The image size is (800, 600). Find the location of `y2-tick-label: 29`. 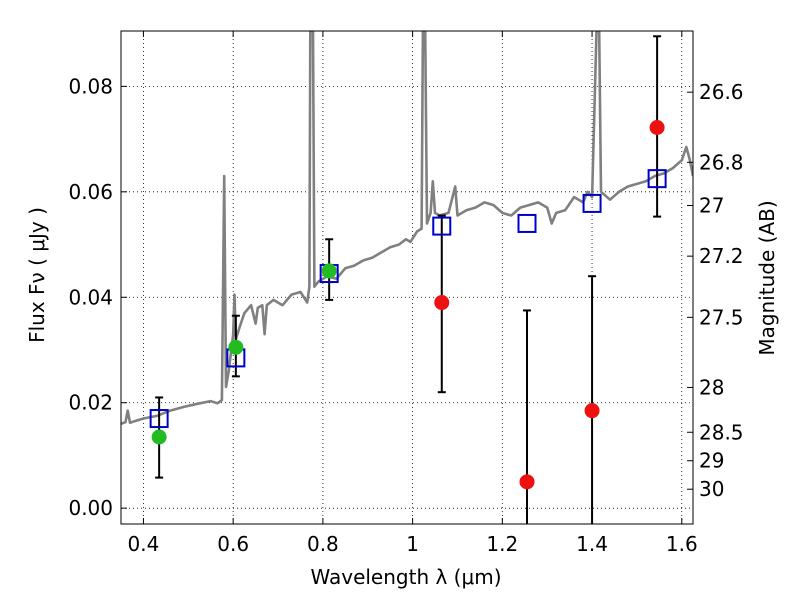

y2-tick-label: 29 is located at coordinates (711, 461).